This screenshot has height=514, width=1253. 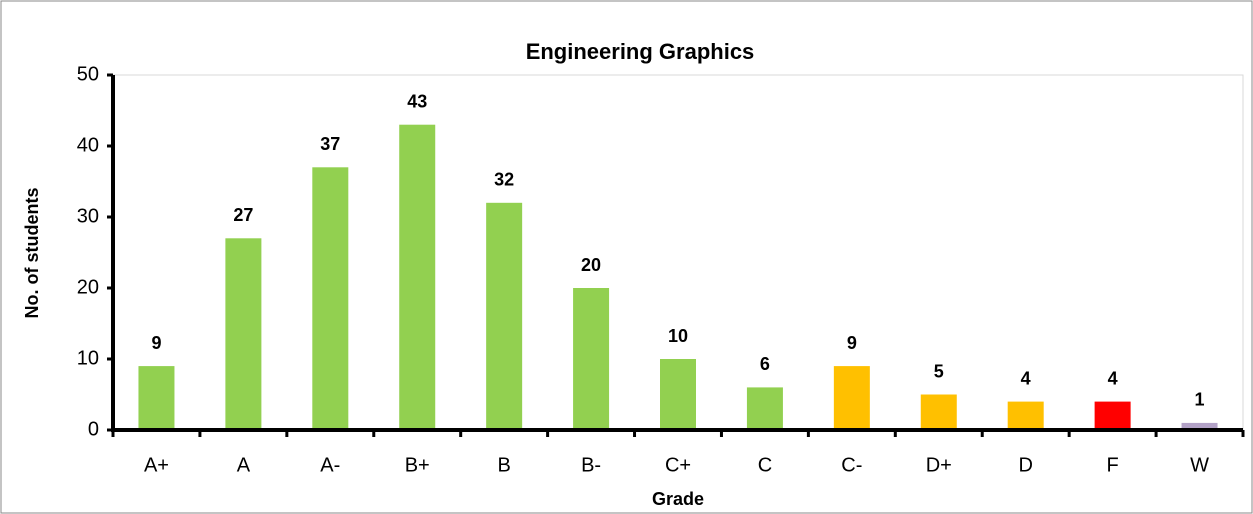 I want to click on x-tick-label: A-, so click(x=330, y=465).